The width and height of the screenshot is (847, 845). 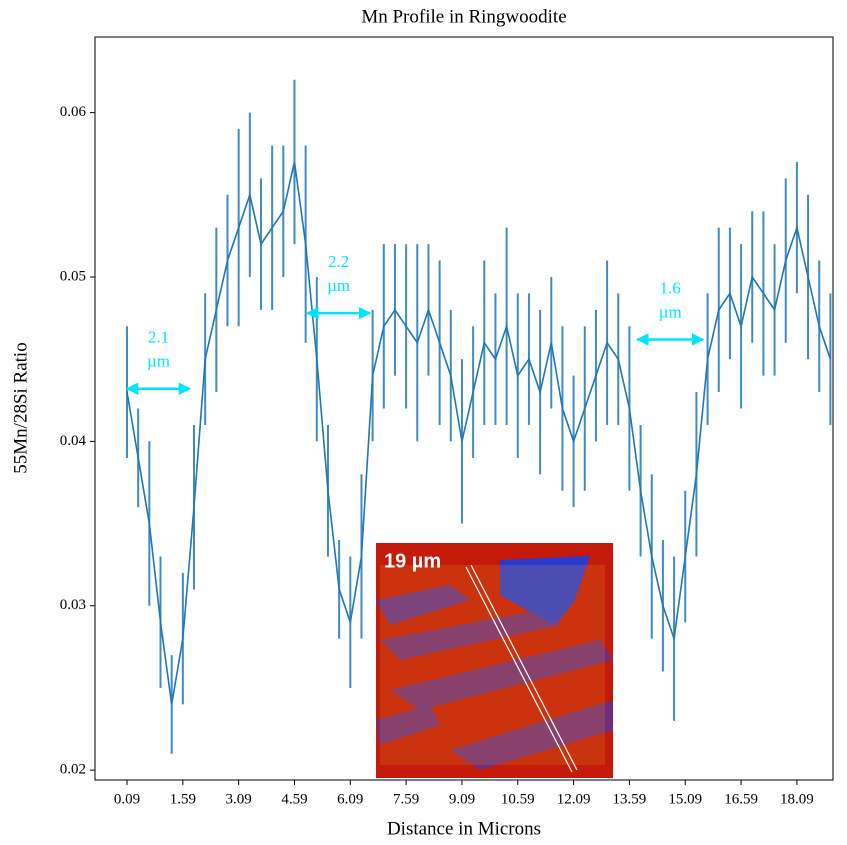 I want to click on chart-title: Mn Profile in Ringwoodite, so click(x=463, y=16).